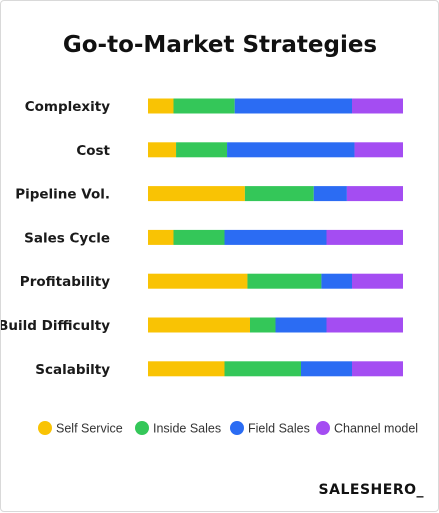 The width and height of the screenshot is (439, 513). Describe the element at coordinates (284, 281) in the screenshot. I see `bar-profitability-inside-sales` at that location.